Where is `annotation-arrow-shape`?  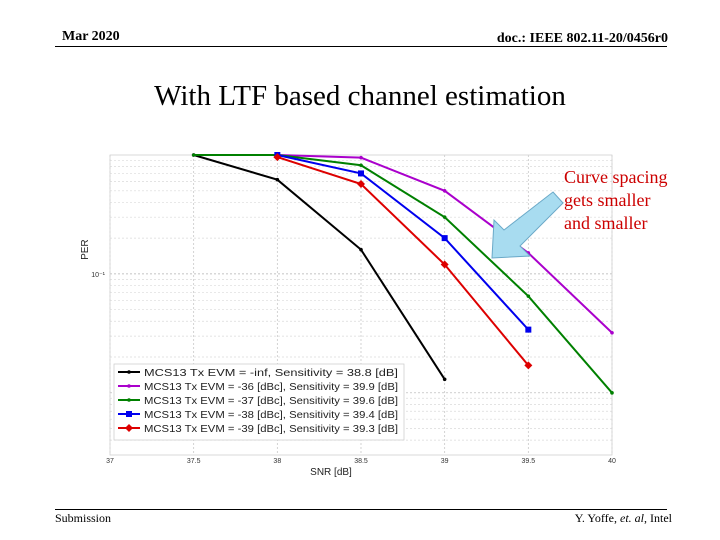
annotation-arrow-shape is located at coordinates (527, 225).